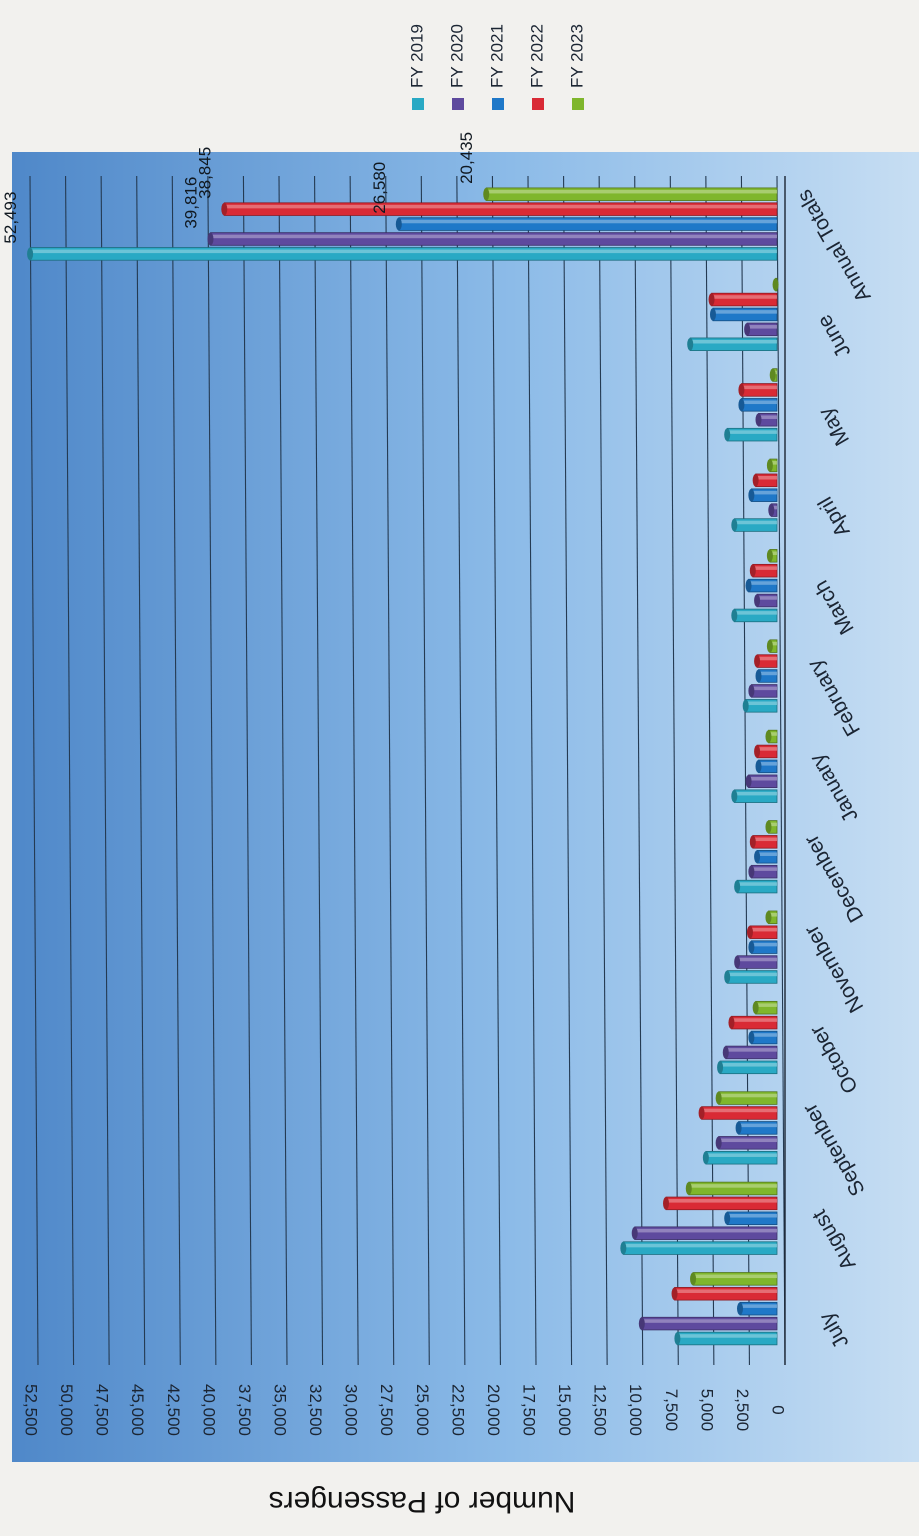  What do you see at coordinates (416, 67) in the screenshot?
I see `legend-item: FY 2019` at bounding box center [416, 67].